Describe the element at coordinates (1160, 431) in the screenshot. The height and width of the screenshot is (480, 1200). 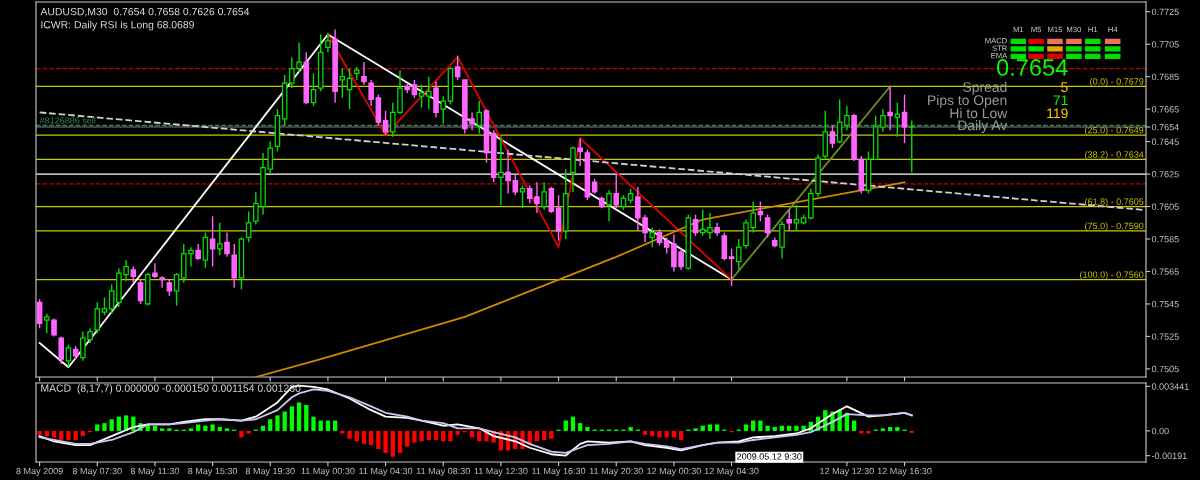
I see `y-tick-label: 0.00` at that location.